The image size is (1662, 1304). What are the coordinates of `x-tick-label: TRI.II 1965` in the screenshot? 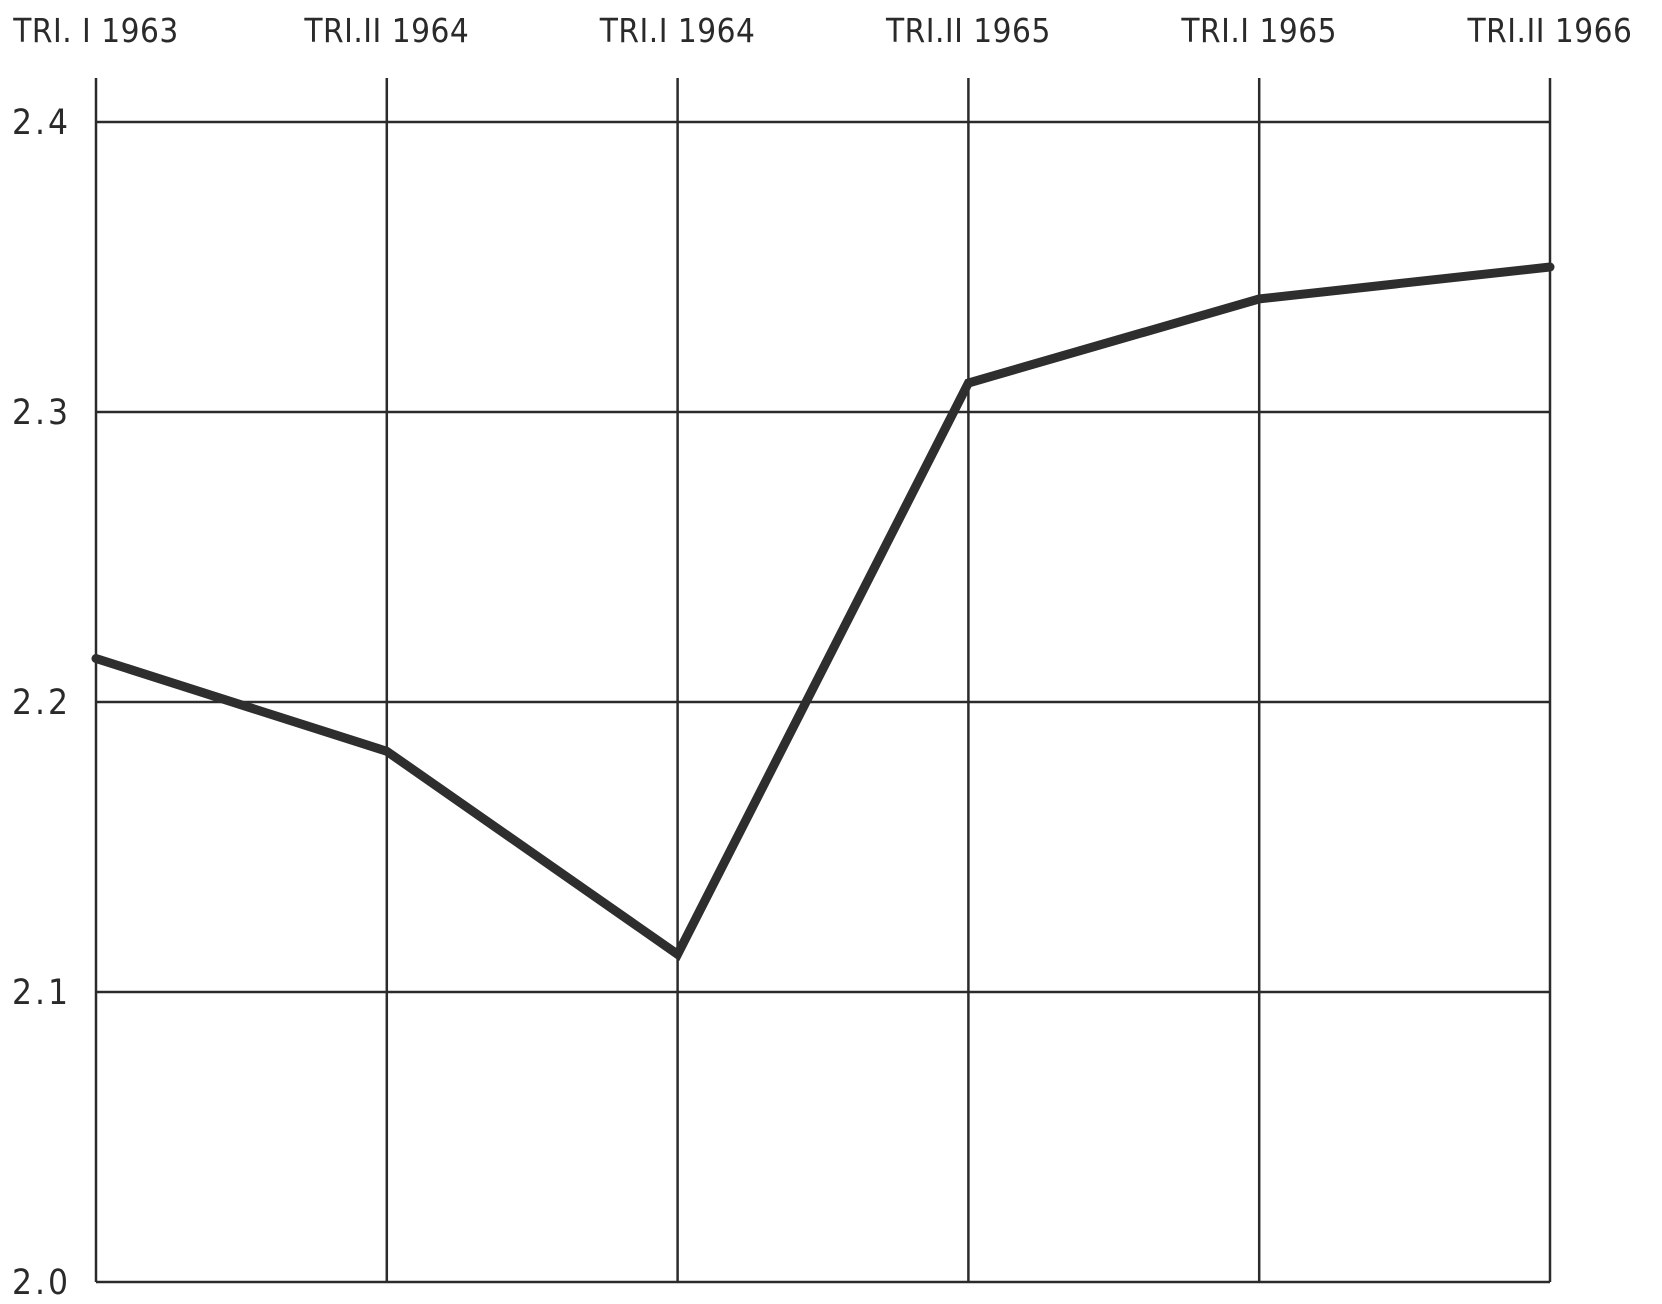 It's located at (968, 30).